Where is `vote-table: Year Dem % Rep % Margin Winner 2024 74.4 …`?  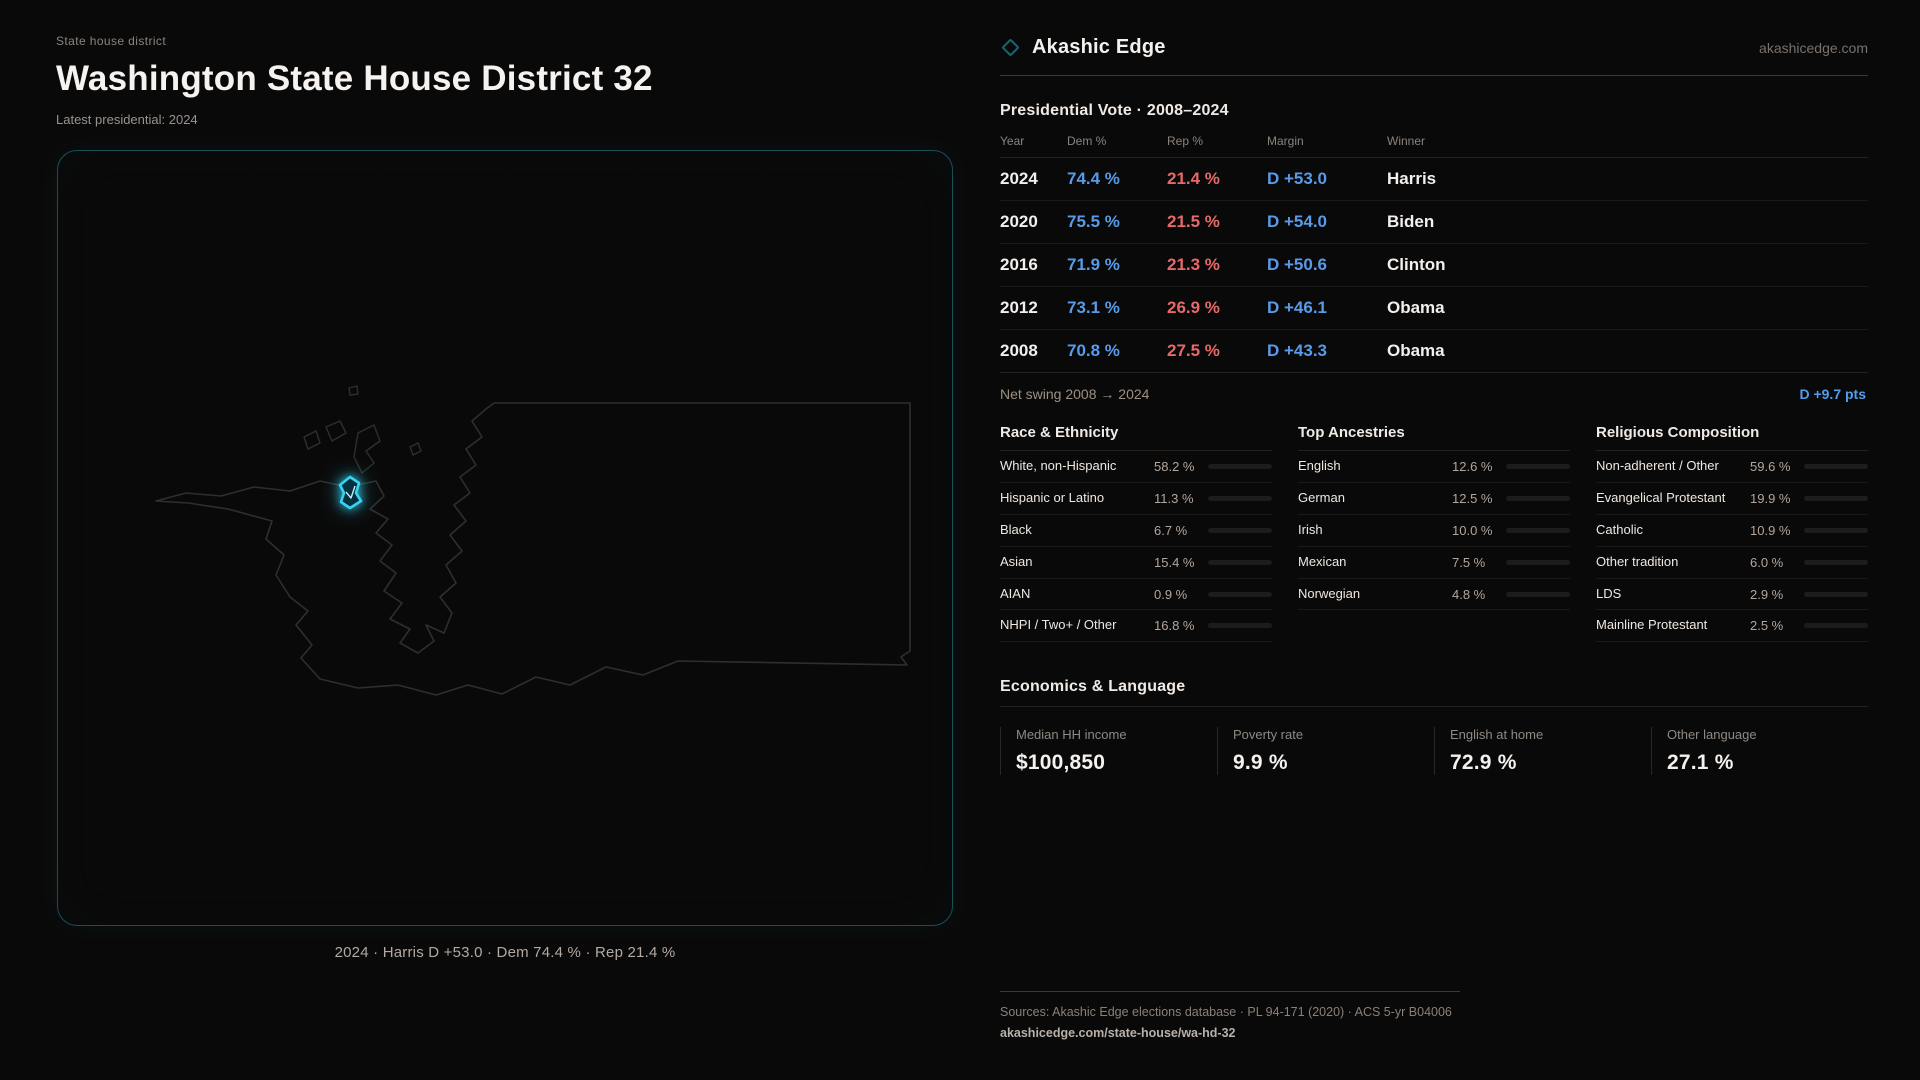
vote-table: Year Dem % Rep % Margin Winner 2024 74.4 … is located at coordinates (1434, 253).